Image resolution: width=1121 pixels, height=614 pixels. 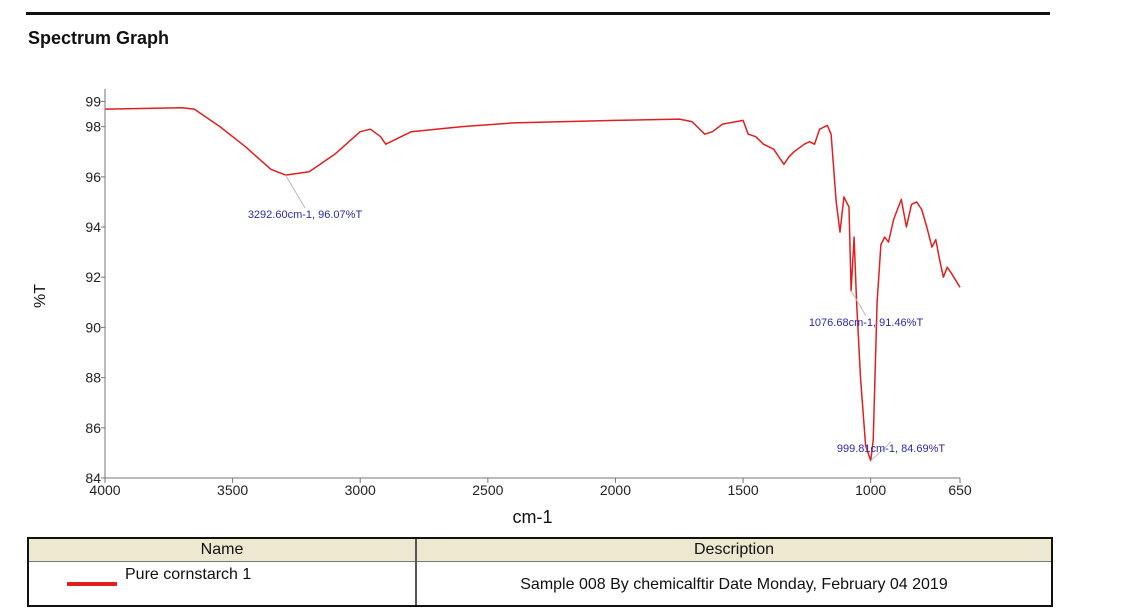 What do you see at coordinates (93, 177) in the screenshot?
I see `y-tick-label: 96` at bounding box center [93, 177].